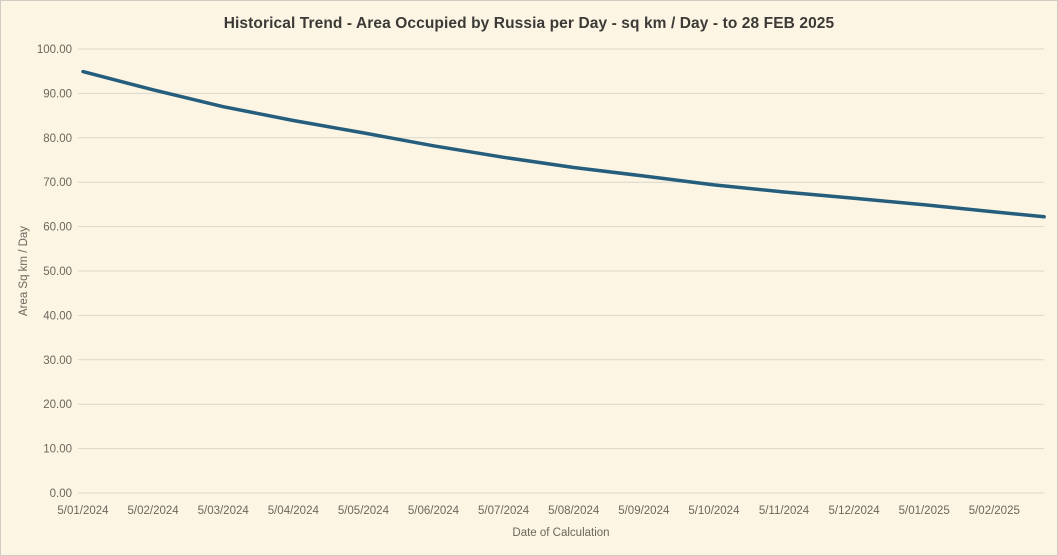 The image size is (1058, 556). What do you see at coordinates (57, 94) in the screenshot?
I see `y-tick-label: 90.00` at bounding box center [57, 94].